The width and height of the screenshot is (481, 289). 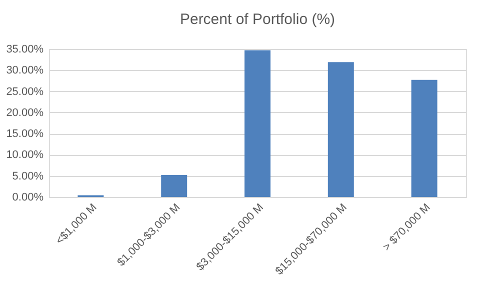 I want to click on y-tick-label: 5.00%, so click(x=28, y=176).